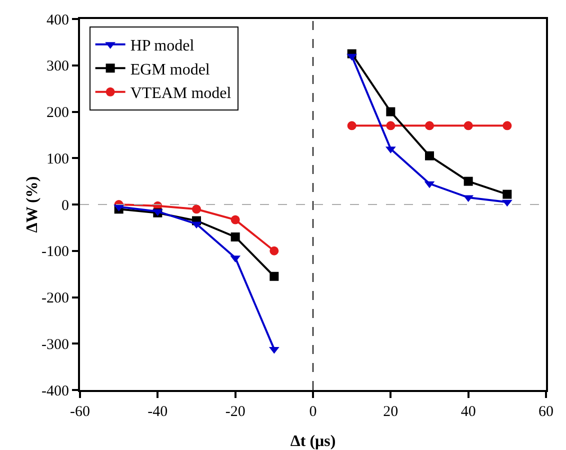 The image size is (566, 450). What do you see at coordinates (80, 412) in the screenshot?
I see `x-tick-label: -60` at bounding box center [80, 412].